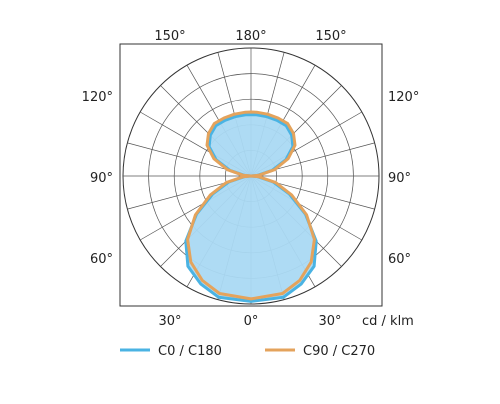 The height and width of the screenshot is (404, 500). I want to click on series-layer, so click(251, 206).